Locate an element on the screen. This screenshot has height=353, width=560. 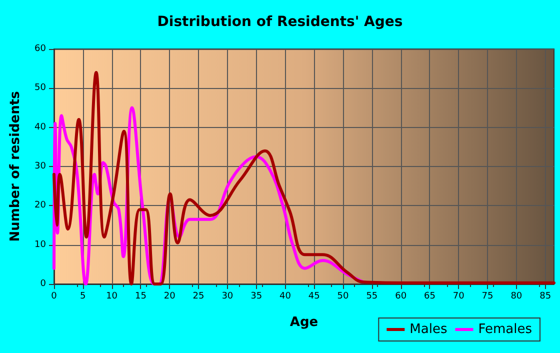
x-tick-label: 40 is located at coordinates (285, 297).